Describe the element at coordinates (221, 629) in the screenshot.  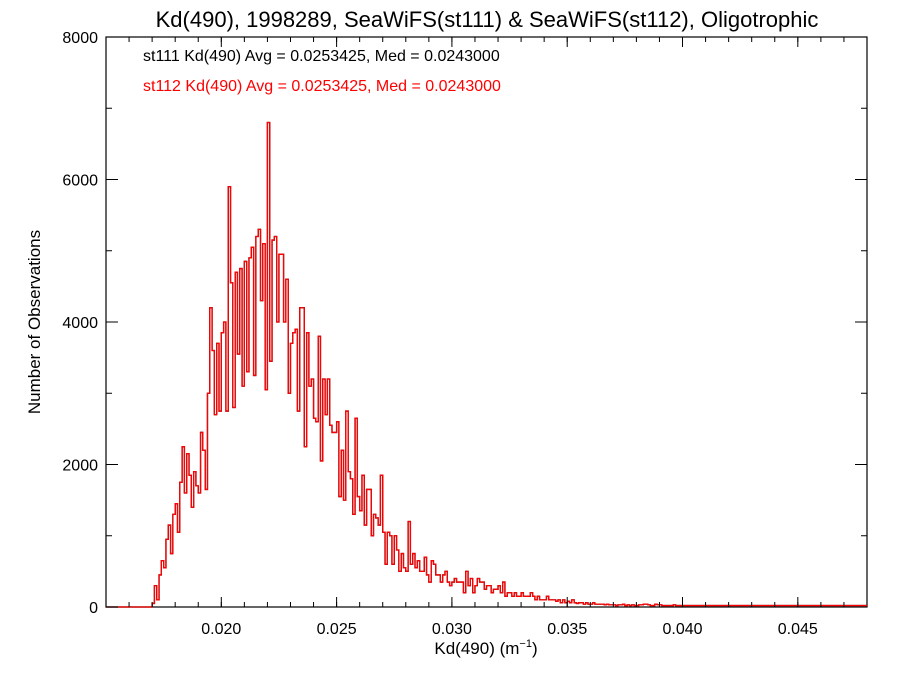
I see `x-tick-label: 0.020` at that location.